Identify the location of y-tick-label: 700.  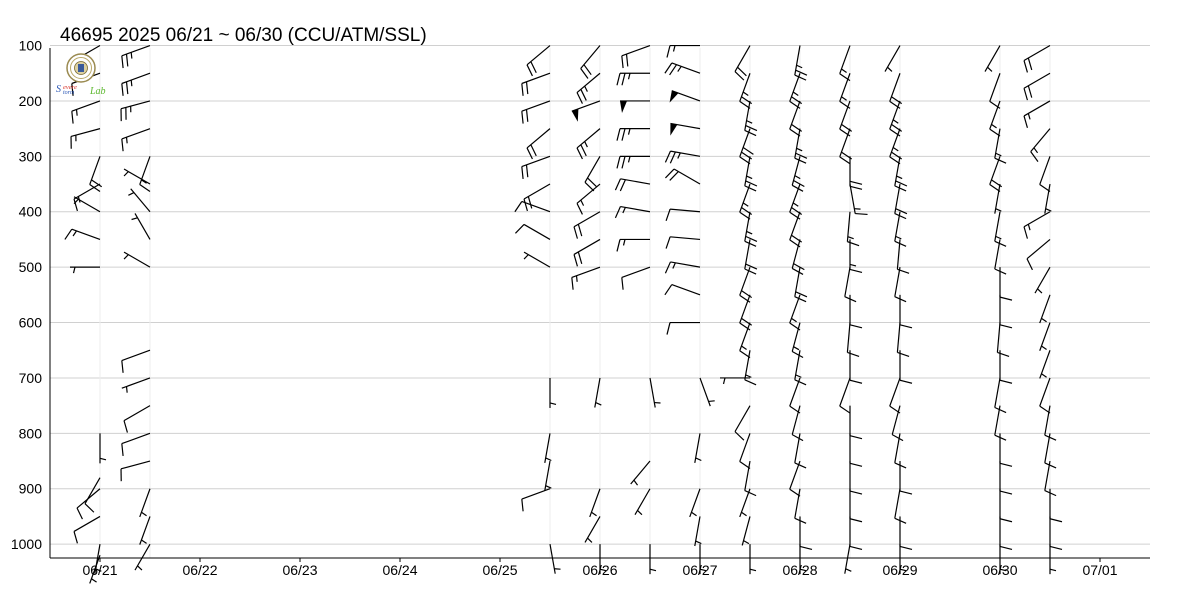
(31, 378).